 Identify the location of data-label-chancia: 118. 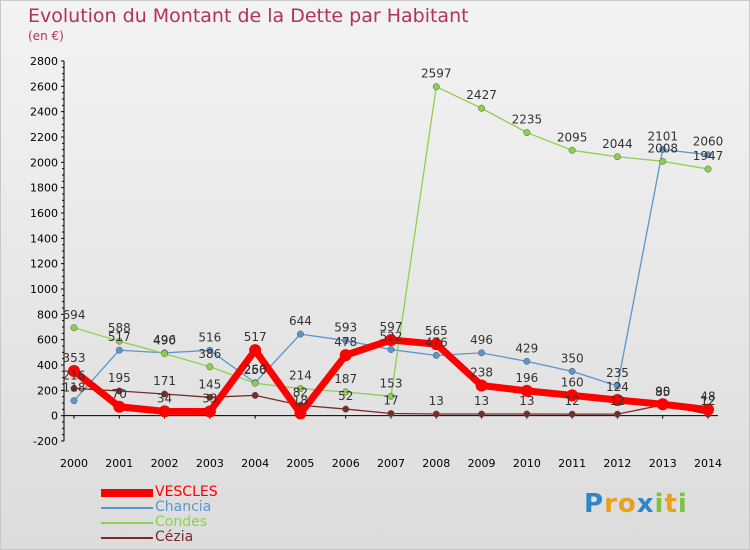
(74, 388).